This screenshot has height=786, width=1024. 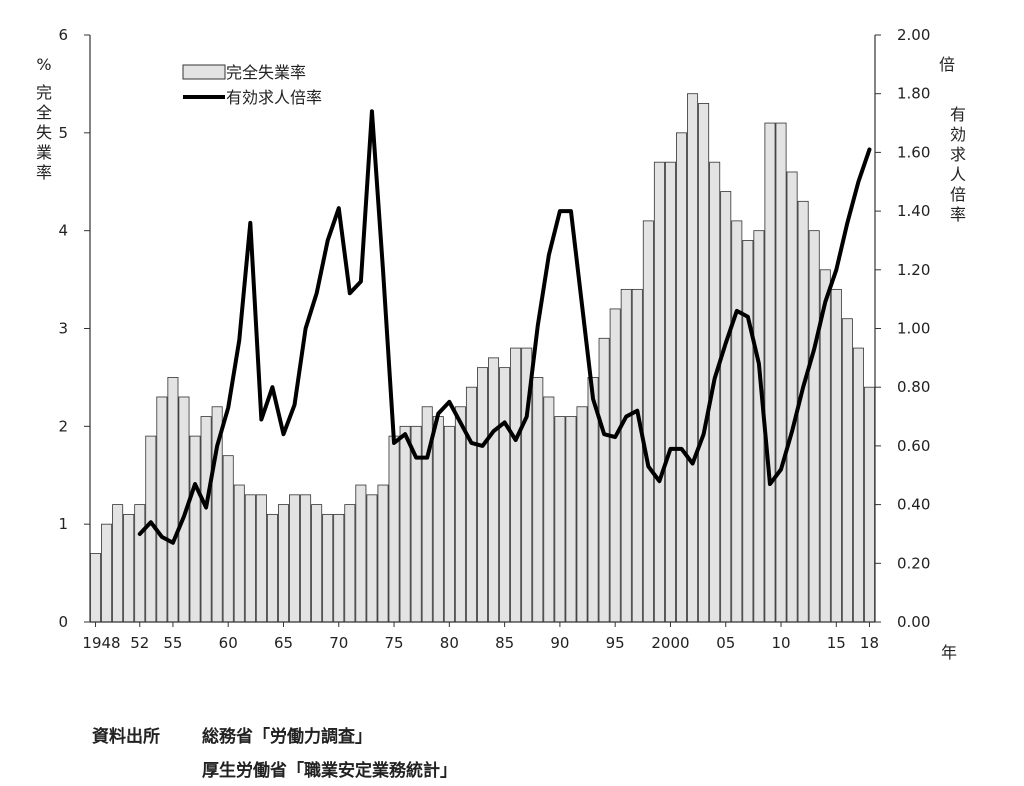 I want to click on bar-2018, so click(x=869, y=504).